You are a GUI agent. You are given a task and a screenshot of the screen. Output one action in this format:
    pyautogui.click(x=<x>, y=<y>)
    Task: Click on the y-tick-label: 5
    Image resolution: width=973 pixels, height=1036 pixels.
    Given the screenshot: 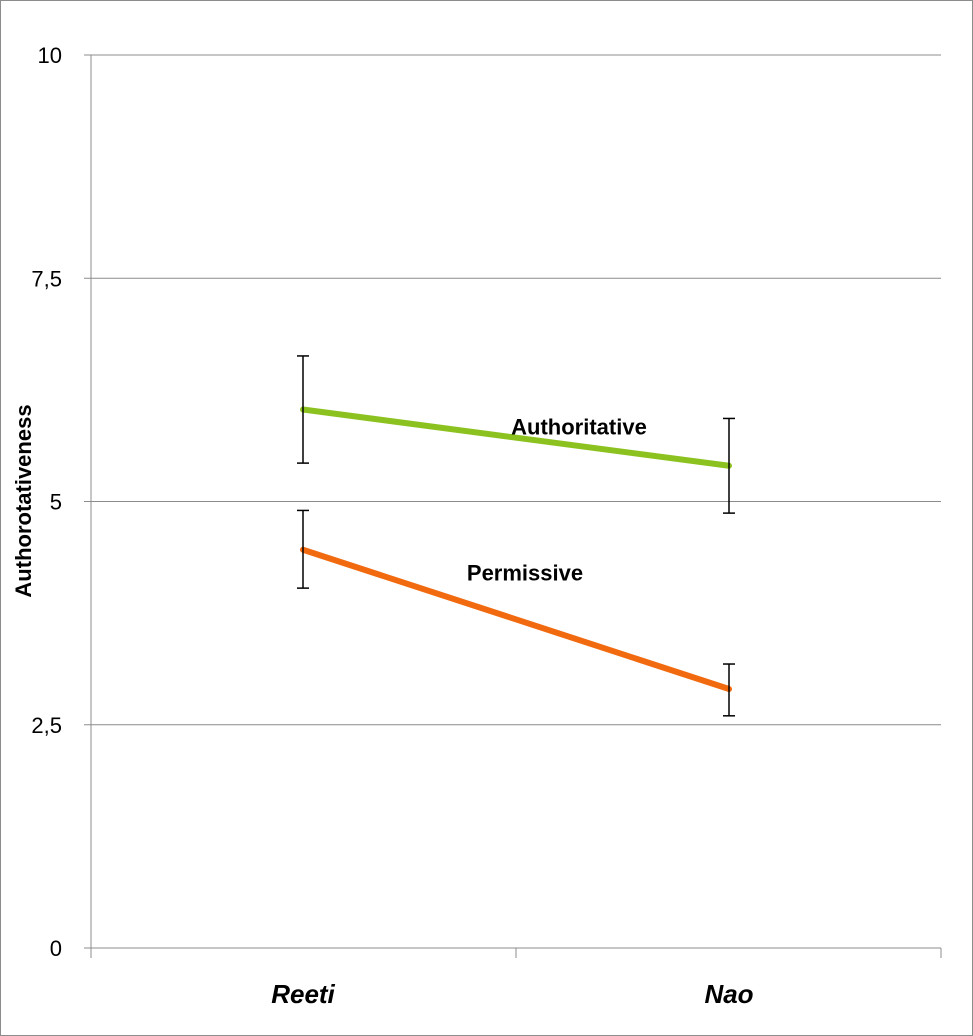 What is the action you would take?
    pyautogui.click(x=56, y=502)
    